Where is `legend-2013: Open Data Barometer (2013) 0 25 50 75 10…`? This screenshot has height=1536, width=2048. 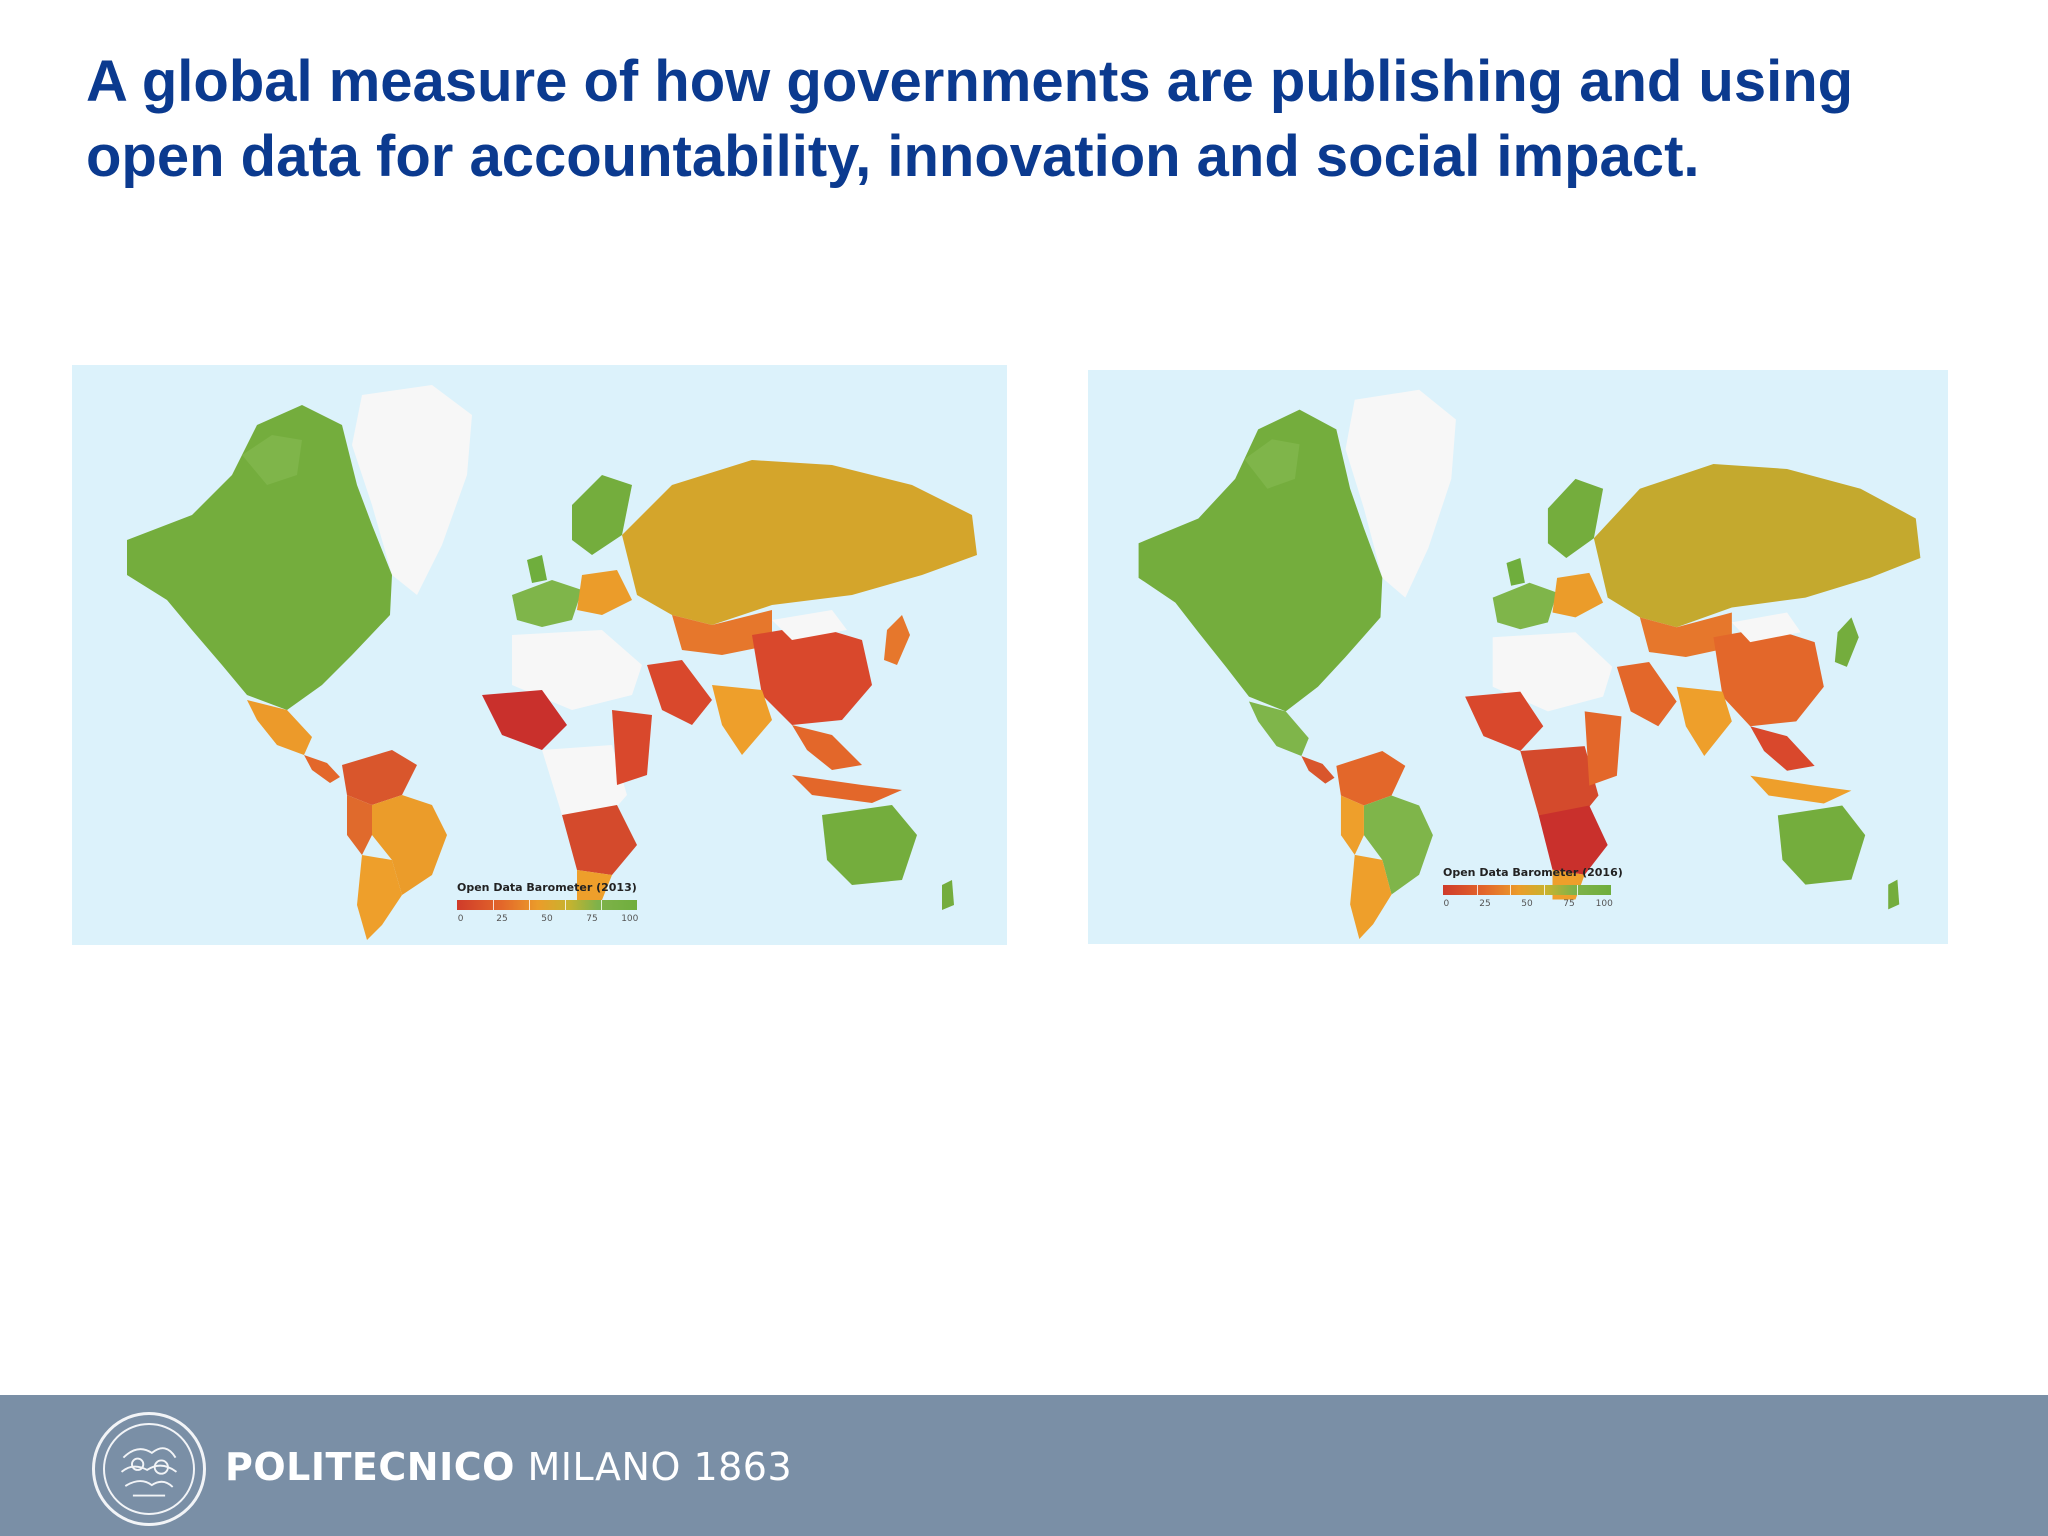 legend-2013: Open Data Barometer (2013) 0 25 50 75 10… is located at coordinates (548, 903).